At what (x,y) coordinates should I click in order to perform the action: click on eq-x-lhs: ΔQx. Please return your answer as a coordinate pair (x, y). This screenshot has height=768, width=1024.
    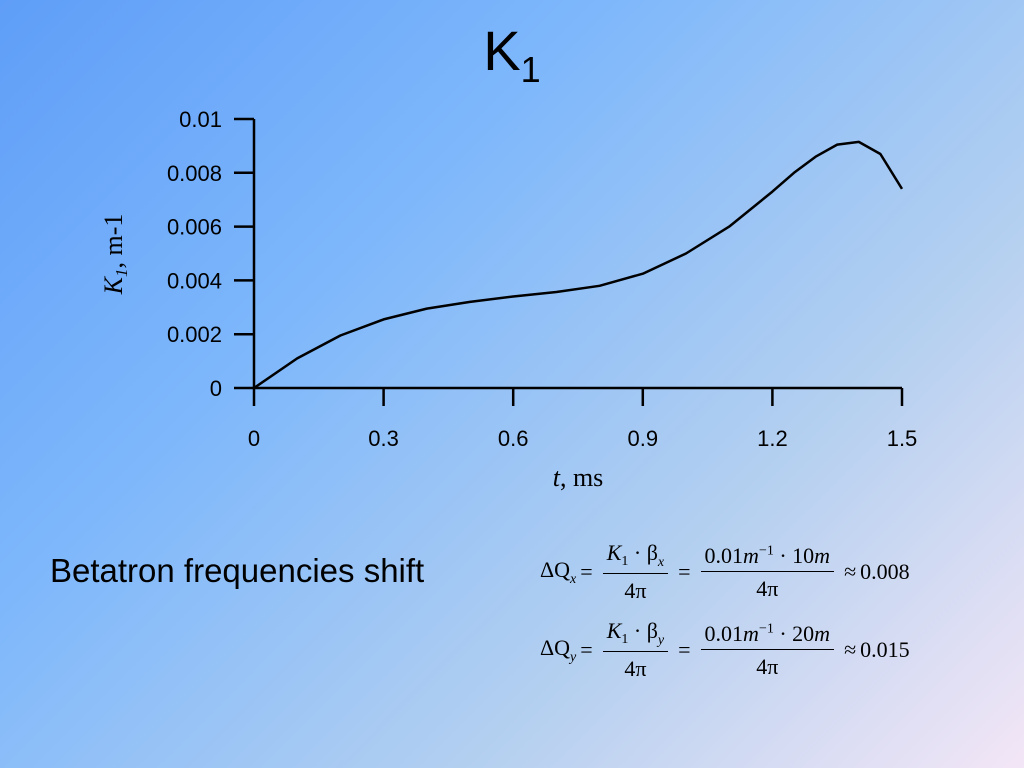
    Looking at the image, I should click on (558, 571).